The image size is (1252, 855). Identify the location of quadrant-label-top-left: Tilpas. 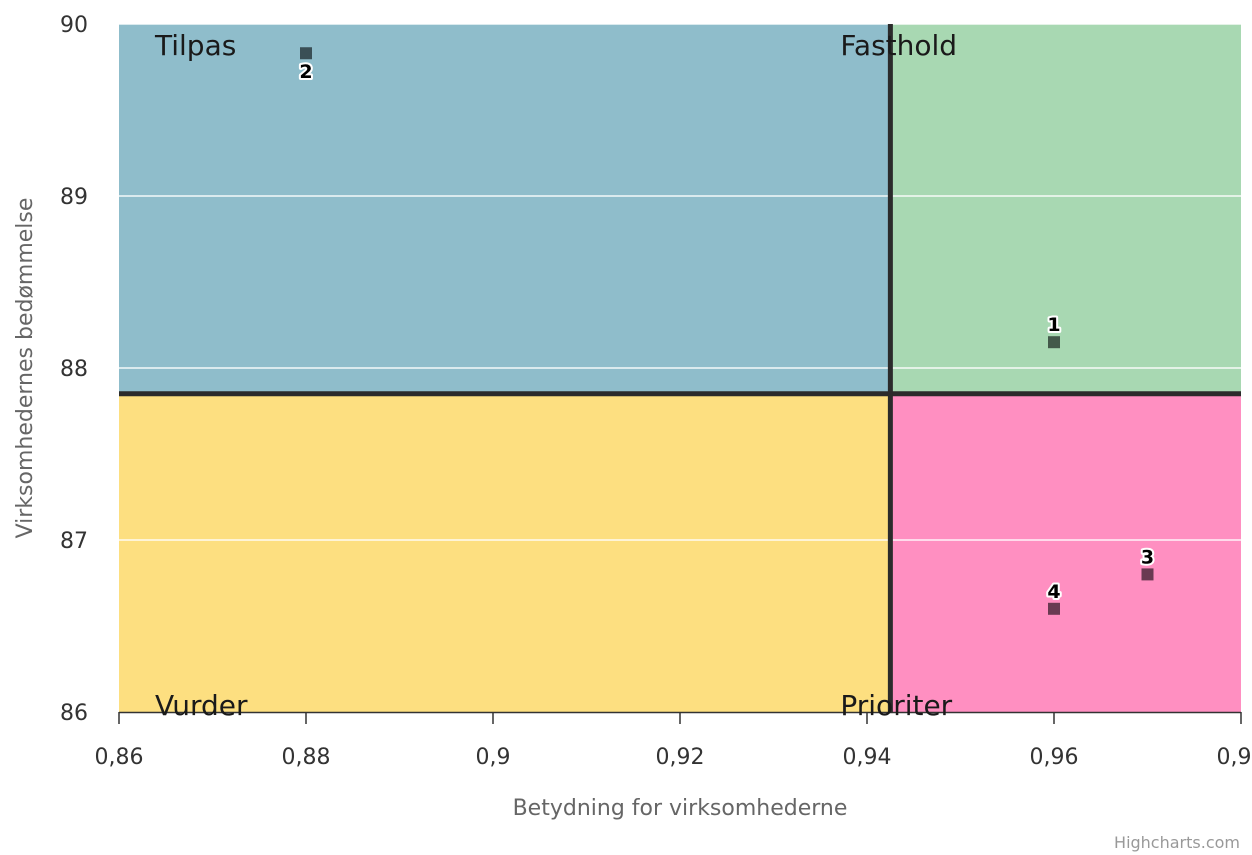
(195, 45).